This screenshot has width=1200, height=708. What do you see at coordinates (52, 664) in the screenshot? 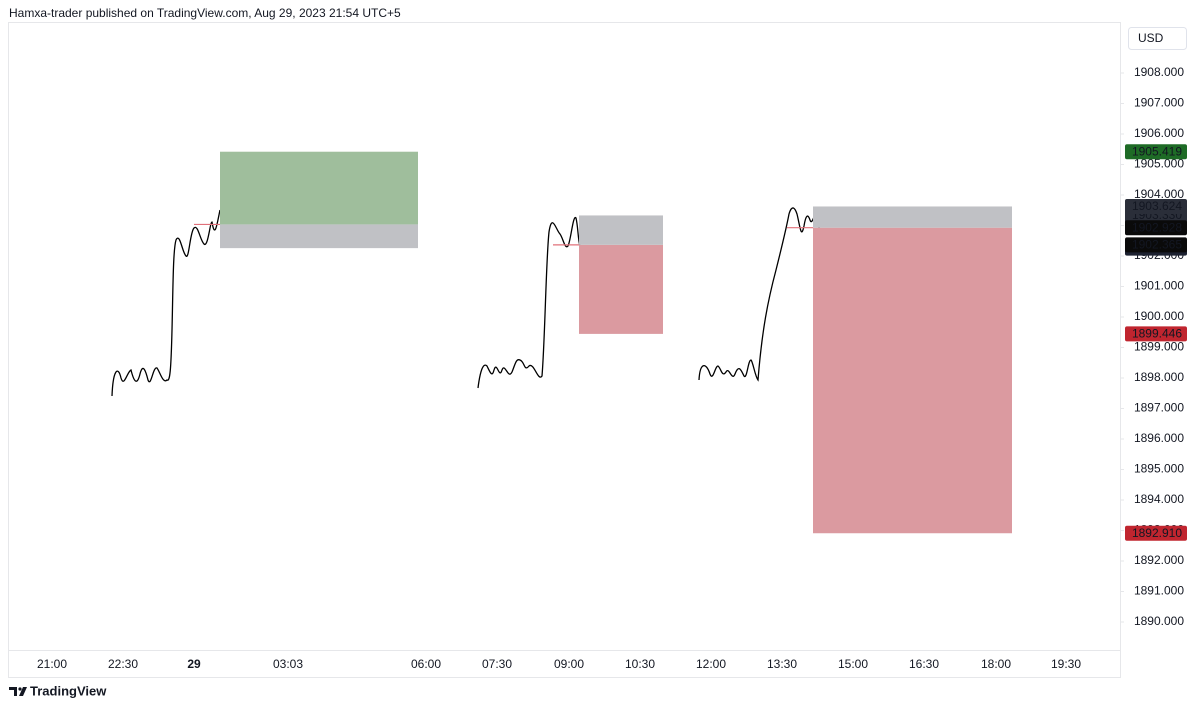
I see `x-tick-label: 21:00` at bounding box center [52, 664].